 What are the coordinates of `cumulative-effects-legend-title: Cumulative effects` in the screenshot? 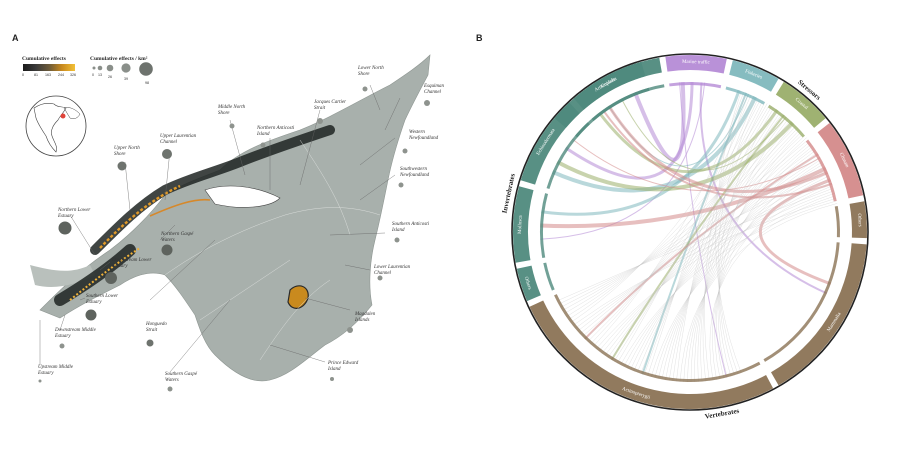 It's located at (44, 59).